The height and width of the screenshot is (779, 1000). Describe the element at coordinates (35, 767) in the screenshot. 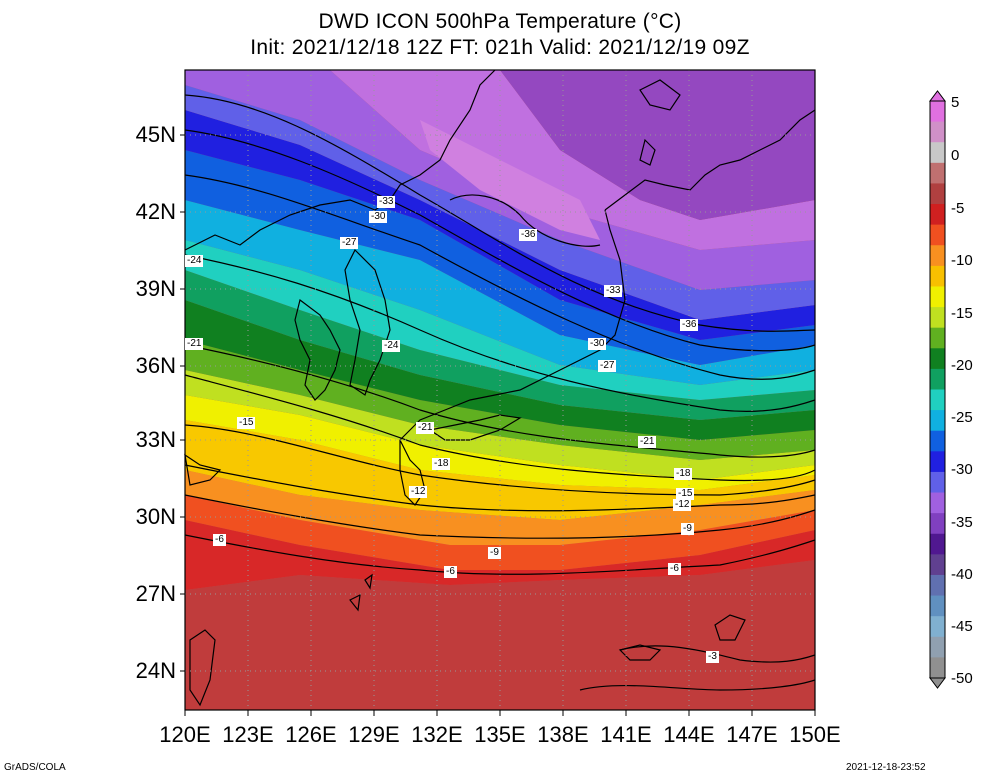

I see `footer-credit: GrADS/COLA` at that location.